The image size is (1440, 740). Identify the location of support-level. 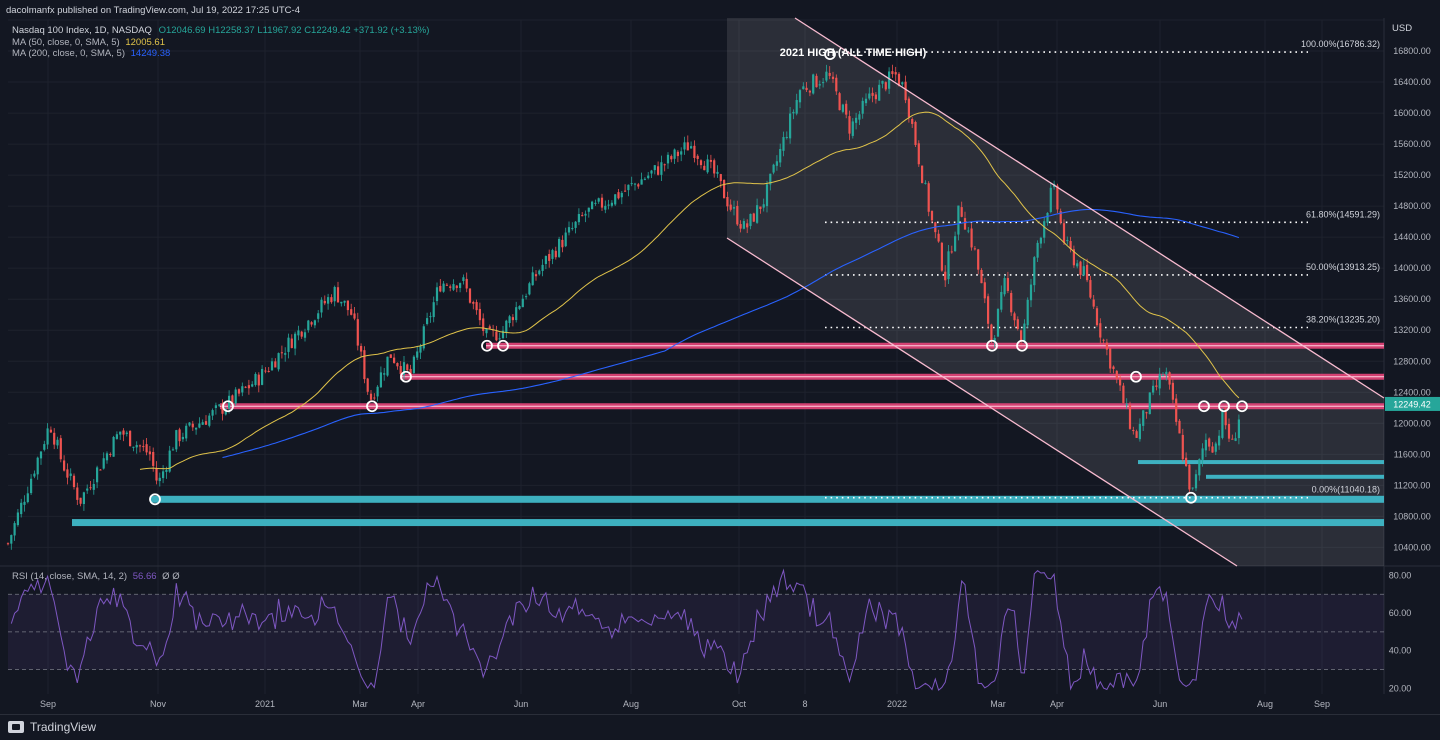
(767, 499).